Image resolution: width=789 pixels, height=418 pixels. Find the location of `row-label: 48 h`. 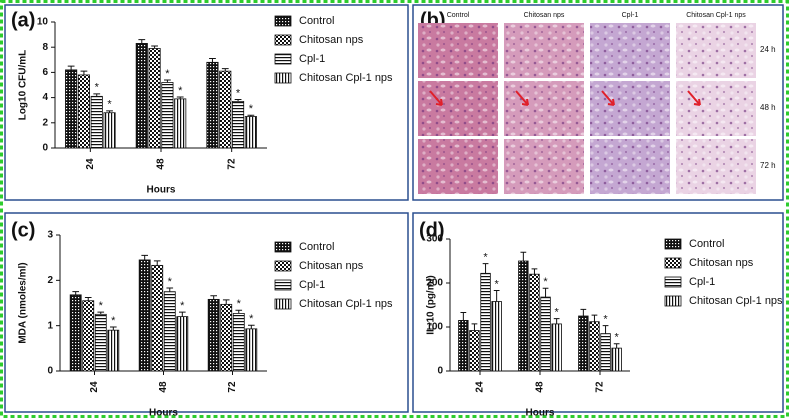

row-label: 48 h is located at coordinates (768, 107).